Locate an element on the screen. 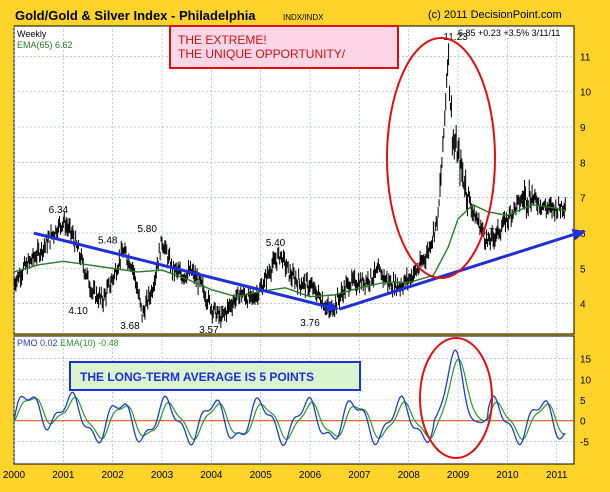 Image resolution: width=610 pixels, height=492 pixels. price-value-label: 6.34 is located at coordinates (59, 210).